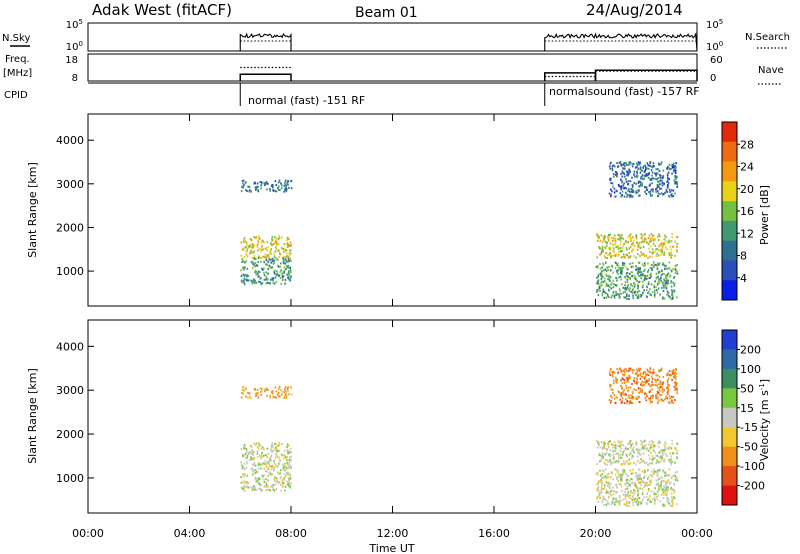 The image size is (800, 554). I want to click on range-tick-label: 4000, so click(70, 140).